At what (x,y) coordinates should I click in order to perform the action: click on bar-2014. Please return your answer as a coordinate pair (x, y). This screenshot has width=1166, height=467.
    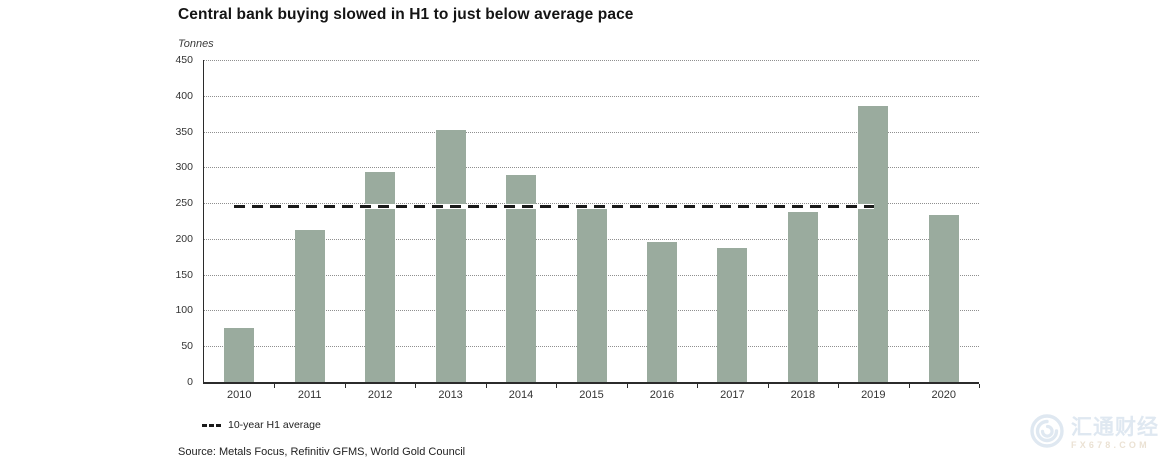
    Looking at the image, I should click on (521, 278).